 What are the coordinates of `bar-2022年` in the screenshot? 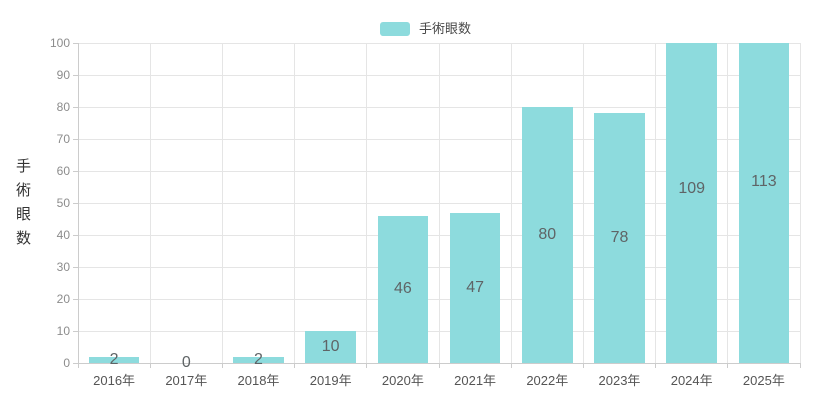 It's located at (547, 235).